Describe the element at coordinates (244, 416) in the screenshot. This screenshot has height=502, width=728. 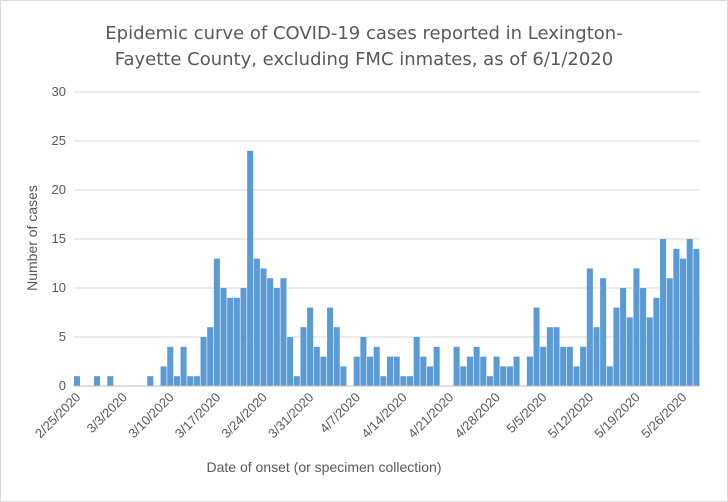
I see `x-tick-label: 3/24/2020` at that location.